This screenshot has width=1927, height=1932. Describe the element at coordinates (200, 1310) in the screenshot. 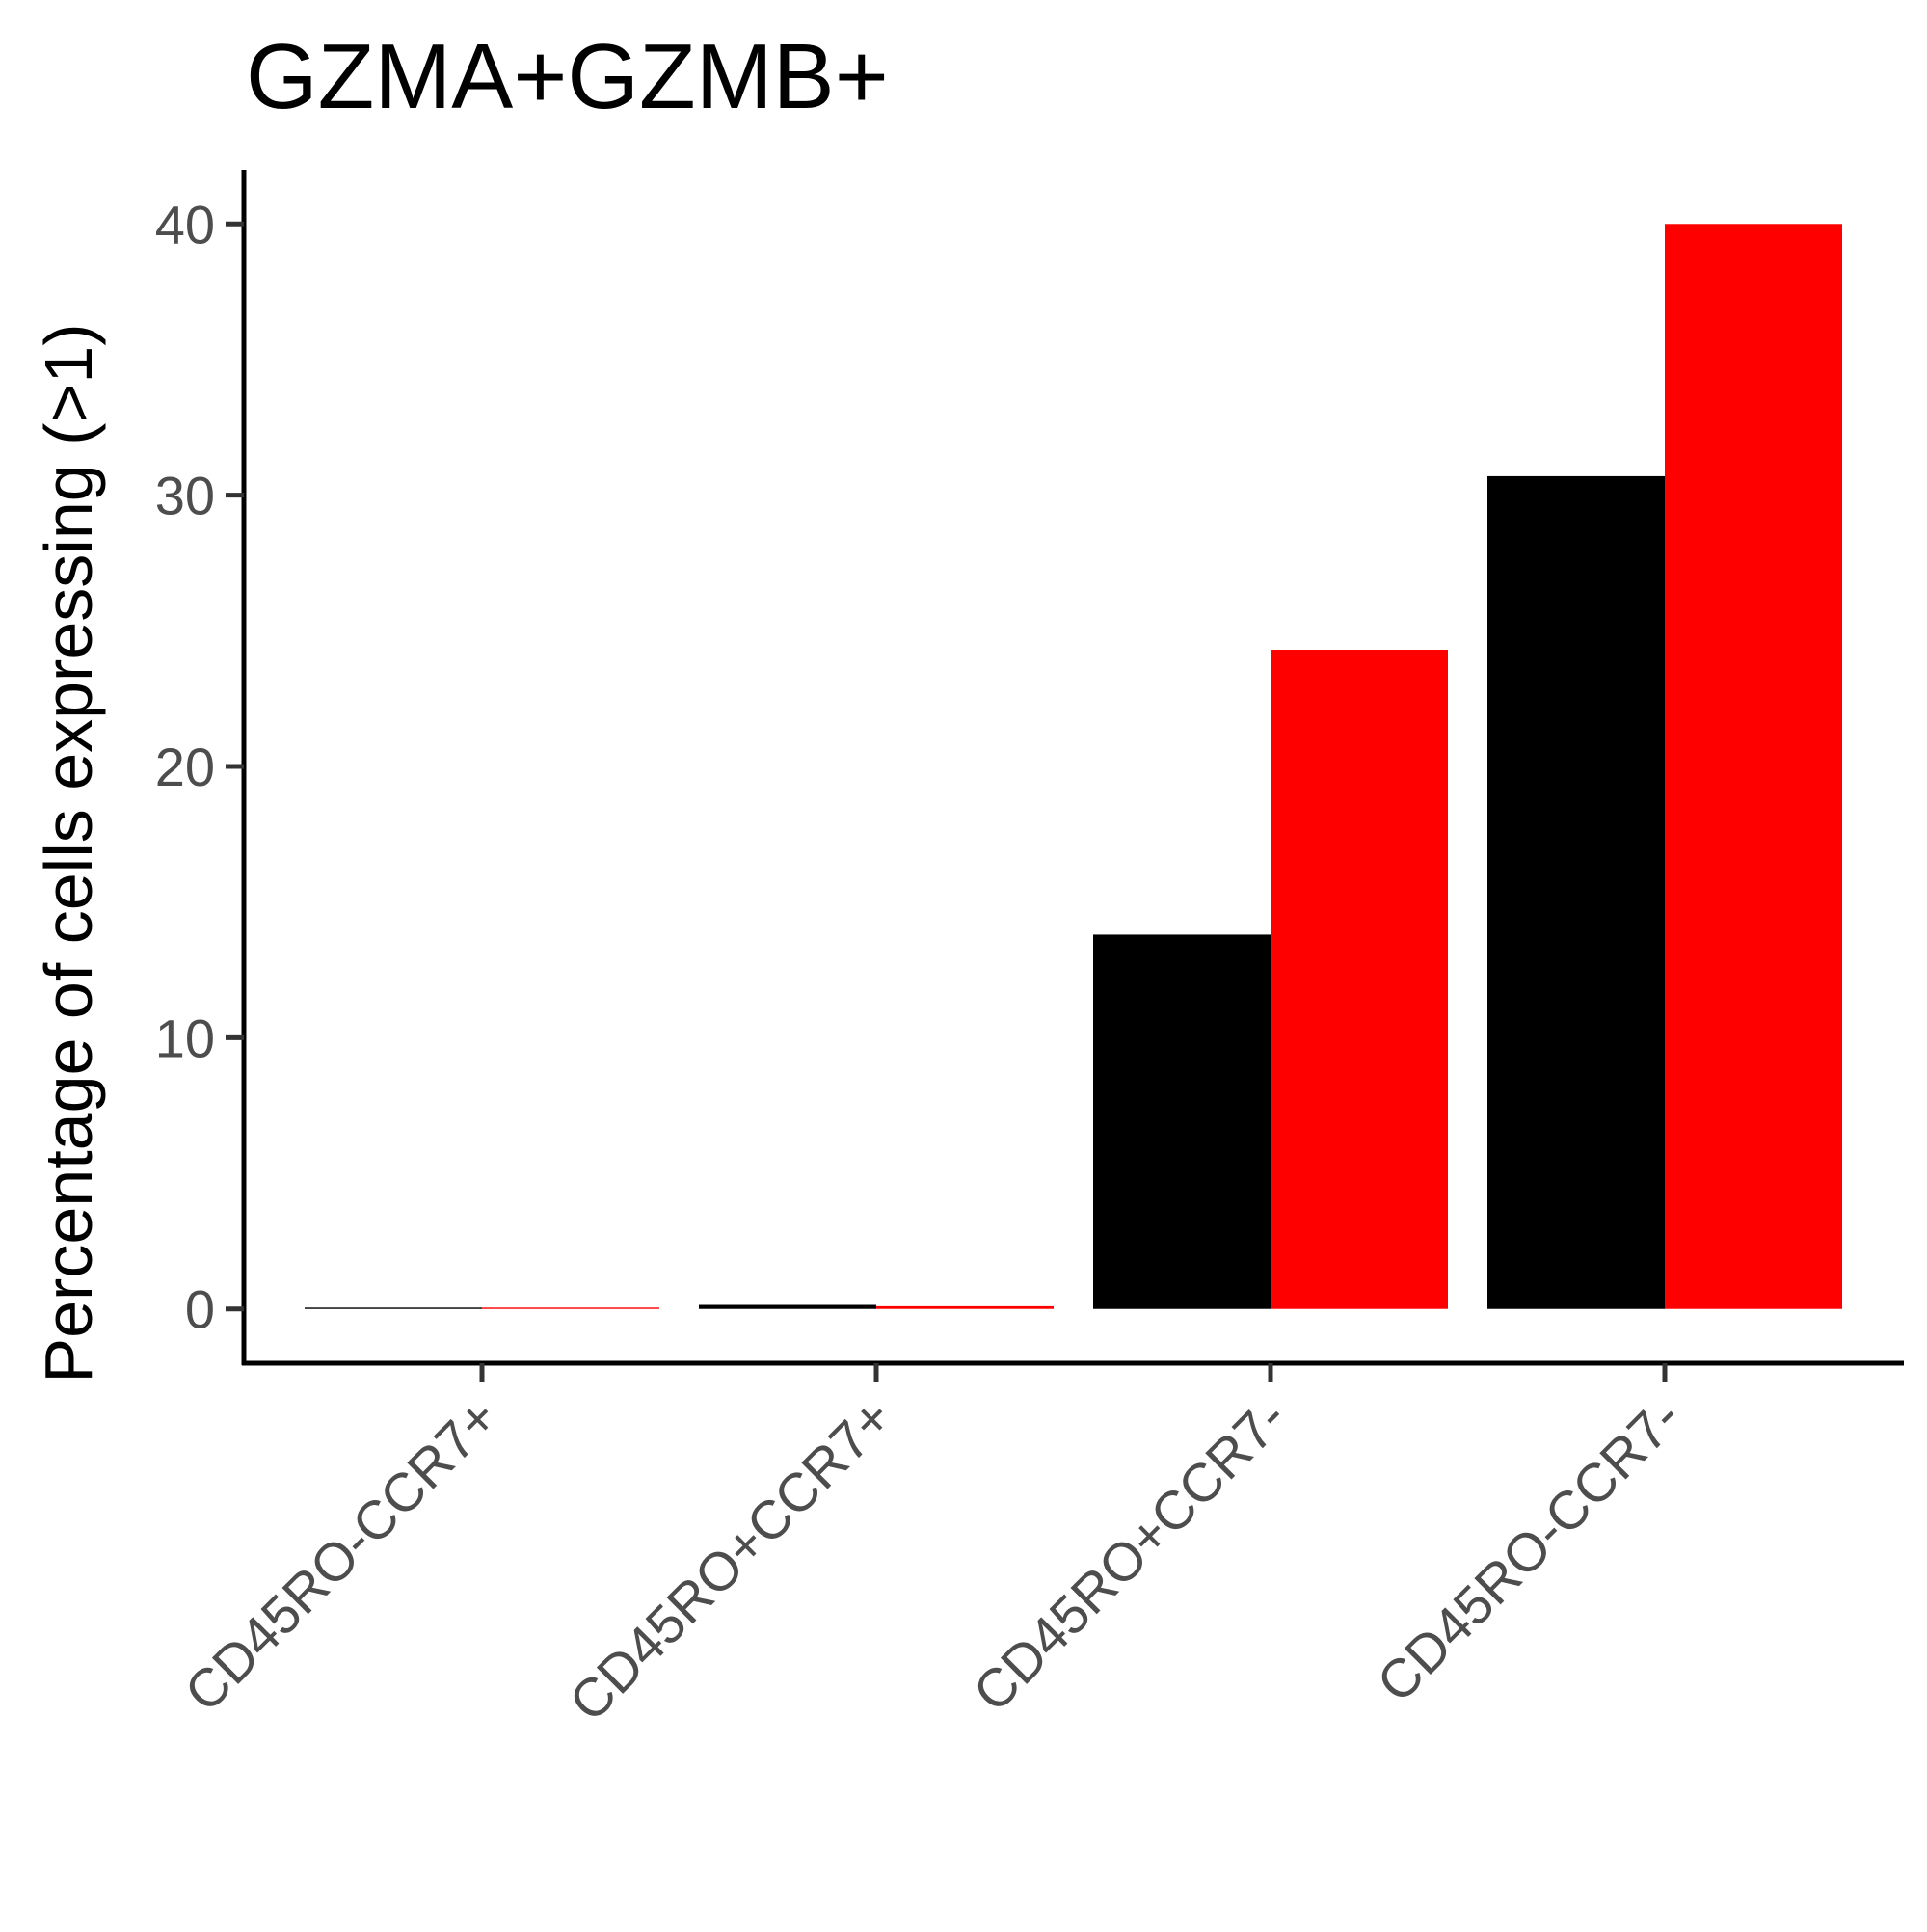

I see `y-tick-label: 0` at that location.